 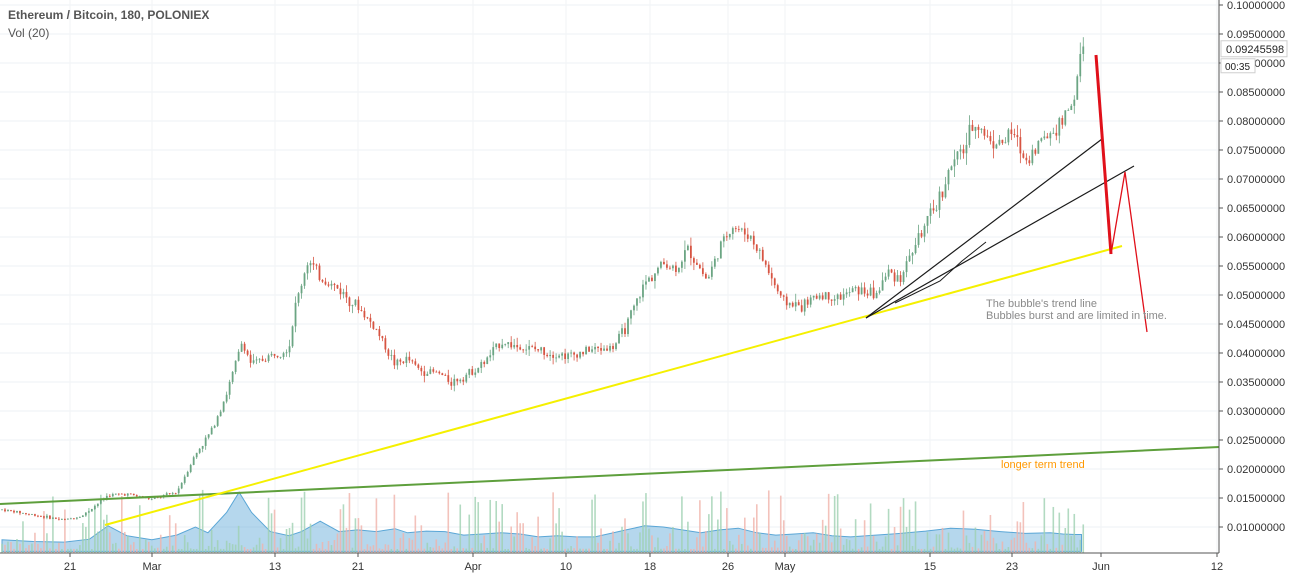 I want to click on time-tick-label: Jun, so click(x=1101, y=567).